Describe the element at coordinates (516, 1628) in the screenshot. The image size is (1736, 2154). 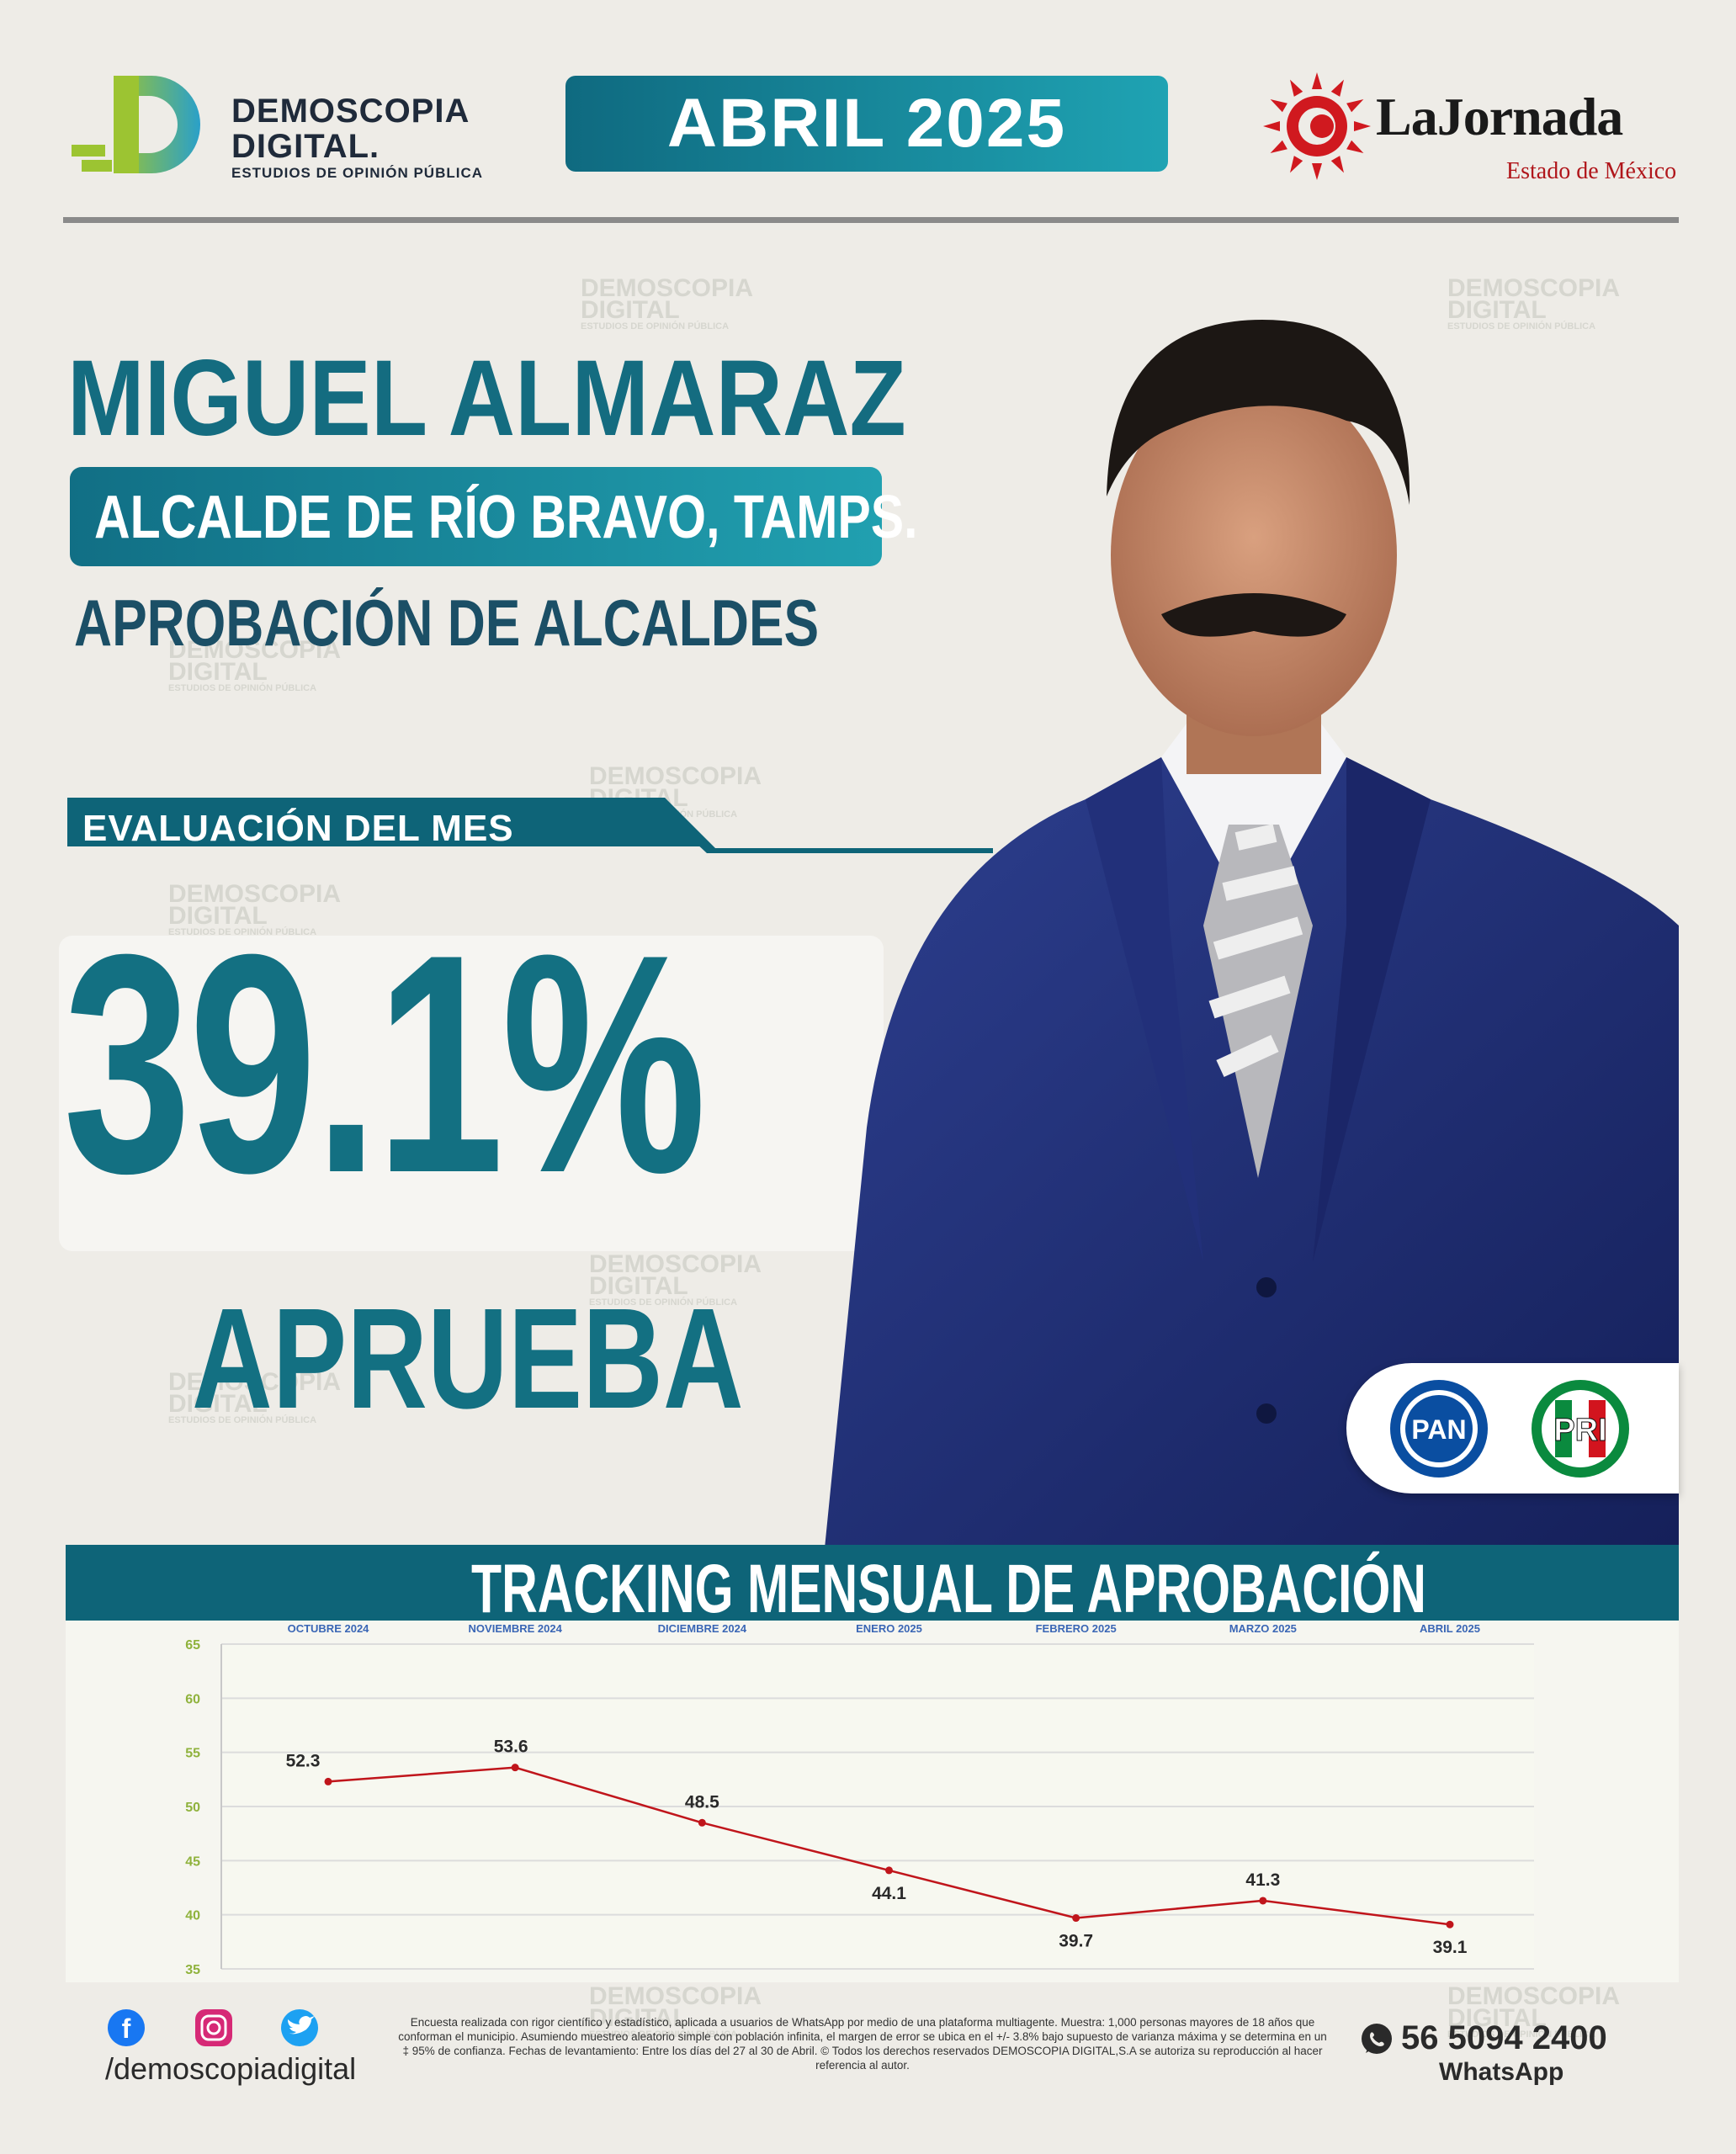
I see `x-category-label: NOVIEMBRE 2024` at that location.